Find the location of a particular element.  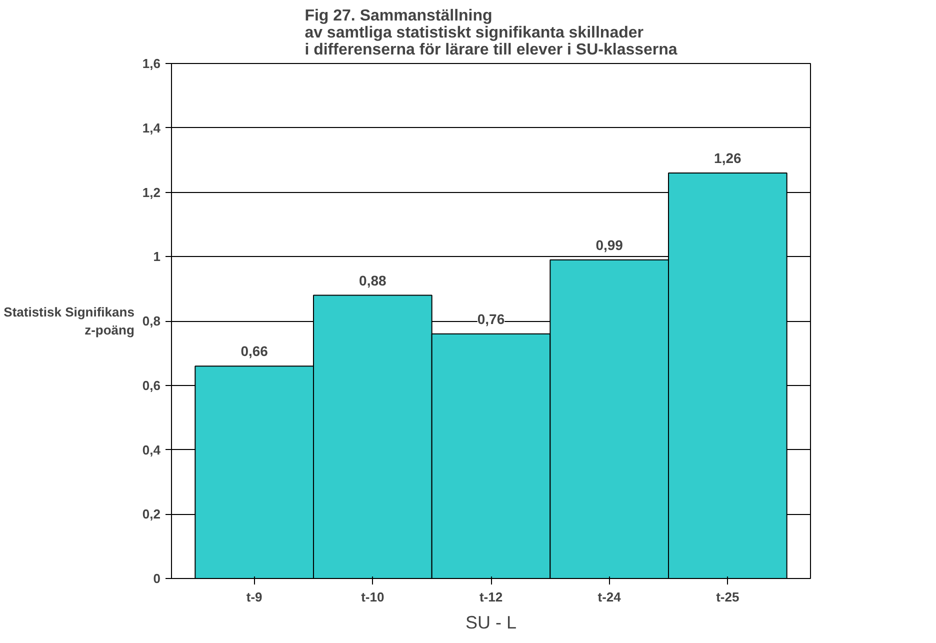

y-tick-label: 1,4 is located at coordinates (152, 128).